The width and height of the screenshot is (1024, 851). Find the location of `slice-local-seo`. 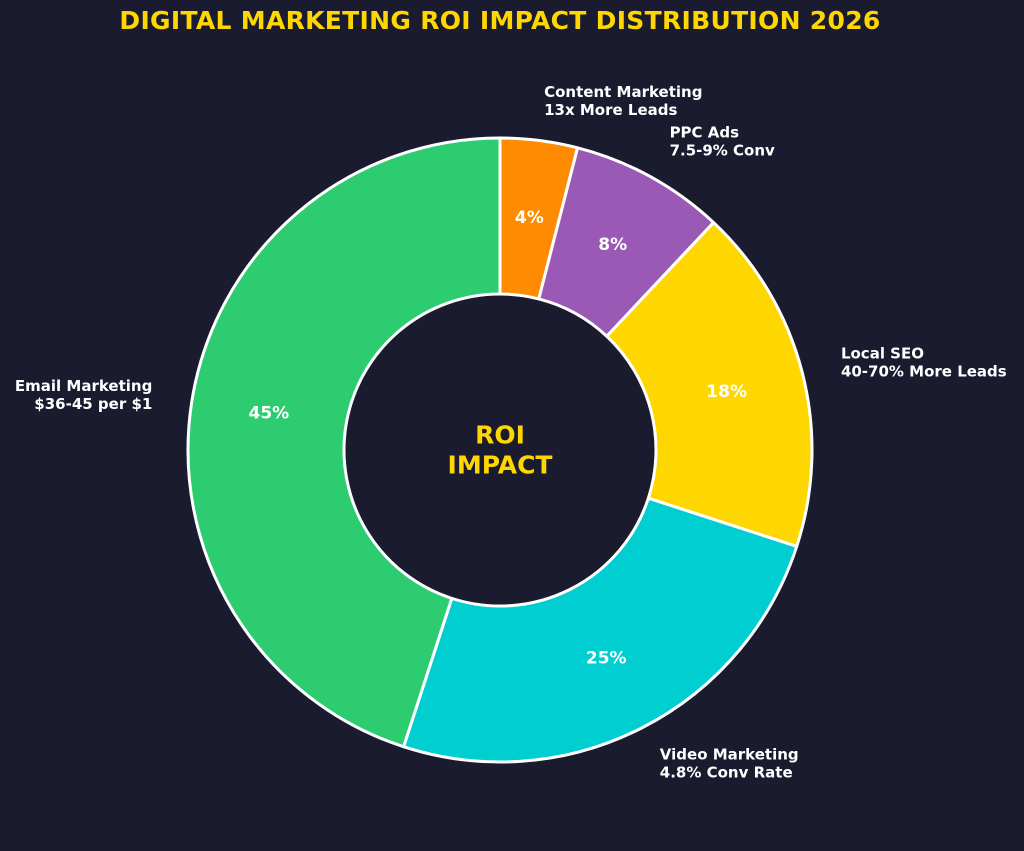

slice-local-seo is located at coordinates (709, 384).